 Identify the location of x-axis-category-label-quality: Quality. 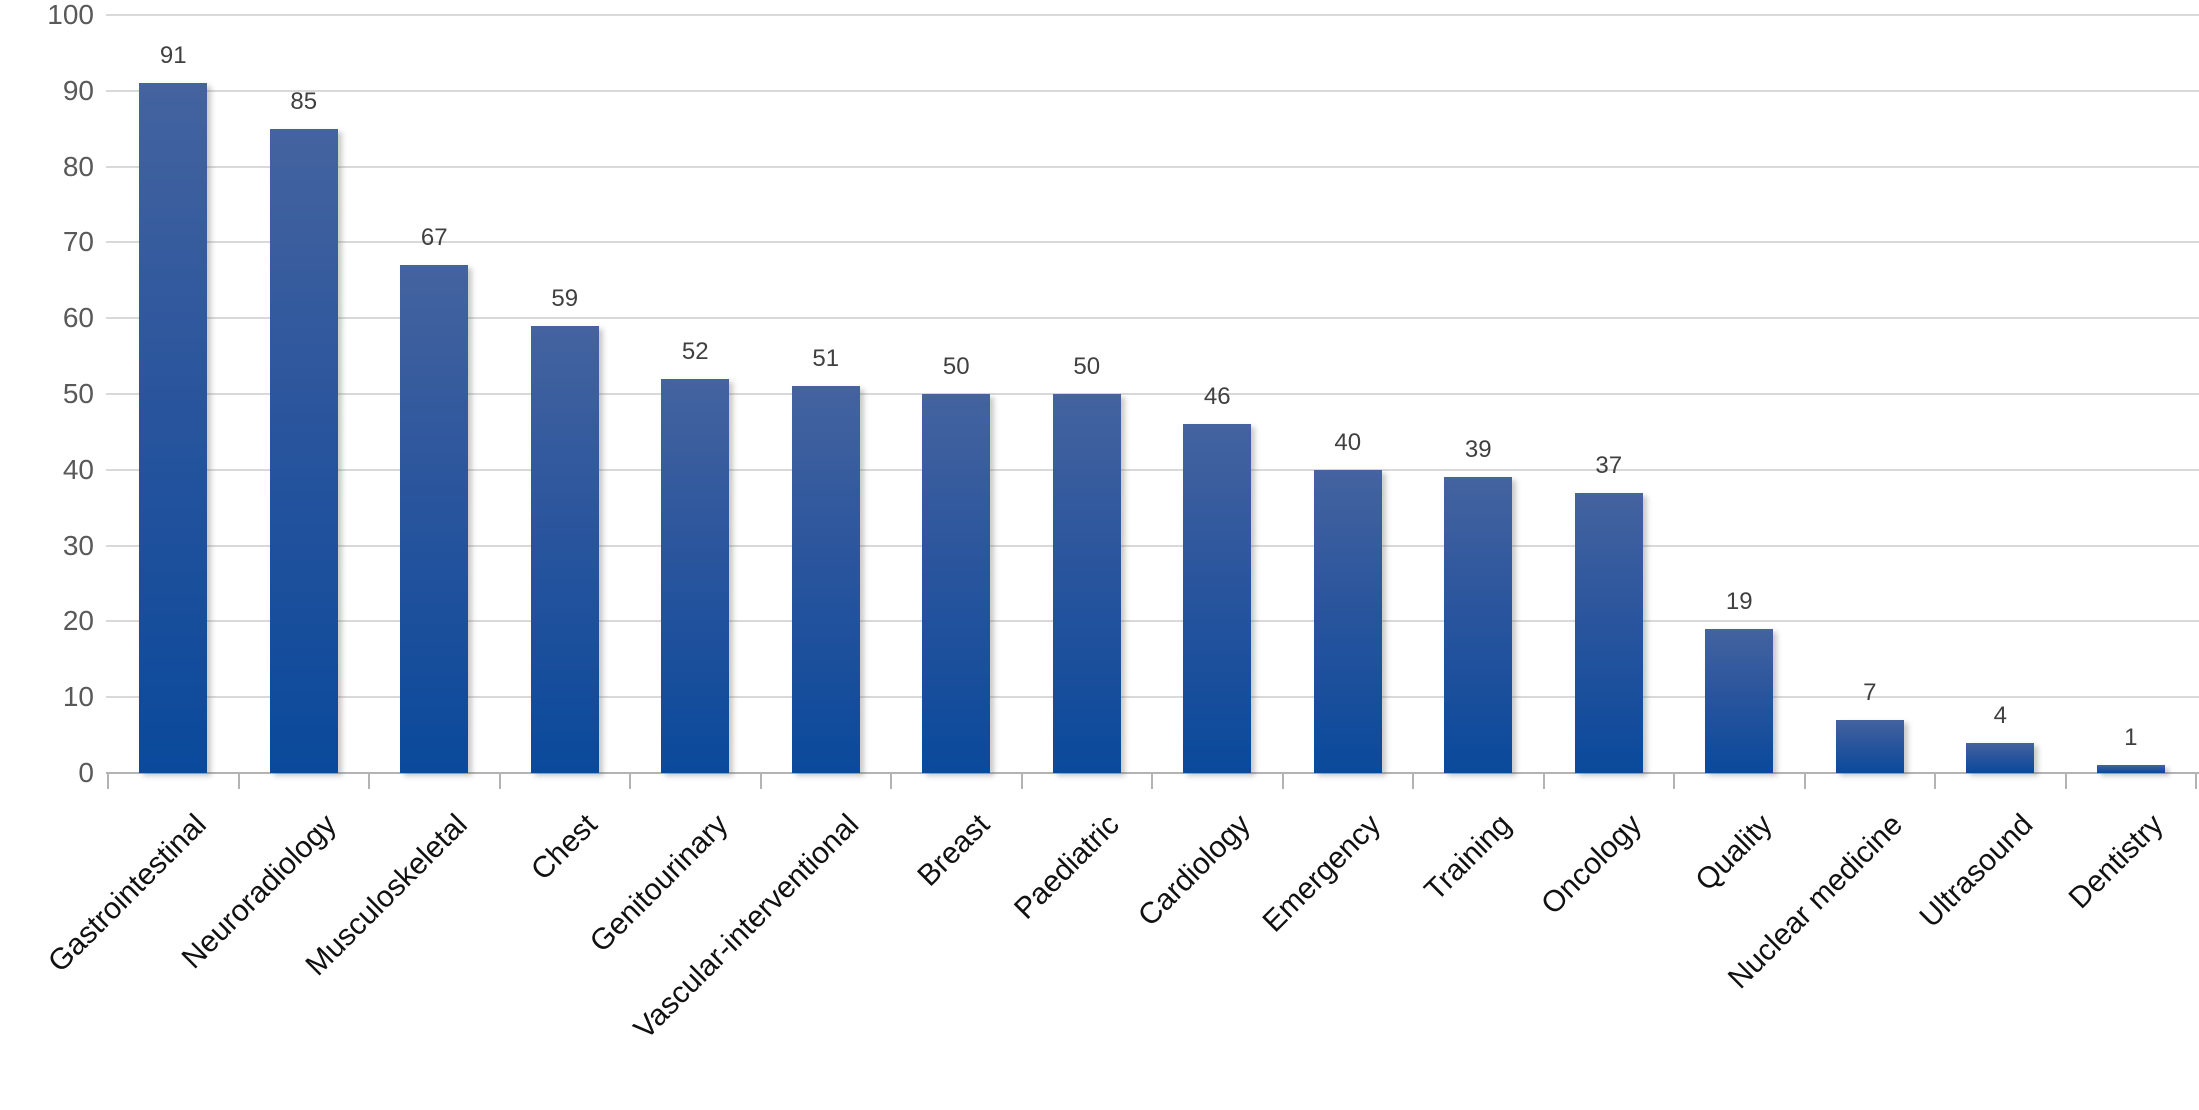
(1734, 853).